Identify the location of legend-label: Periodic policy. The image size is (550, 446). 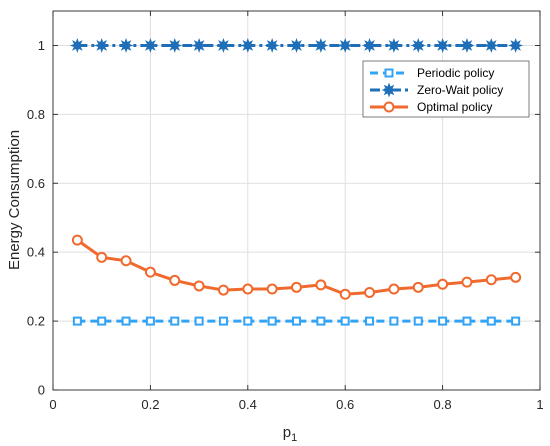
(455, 73).